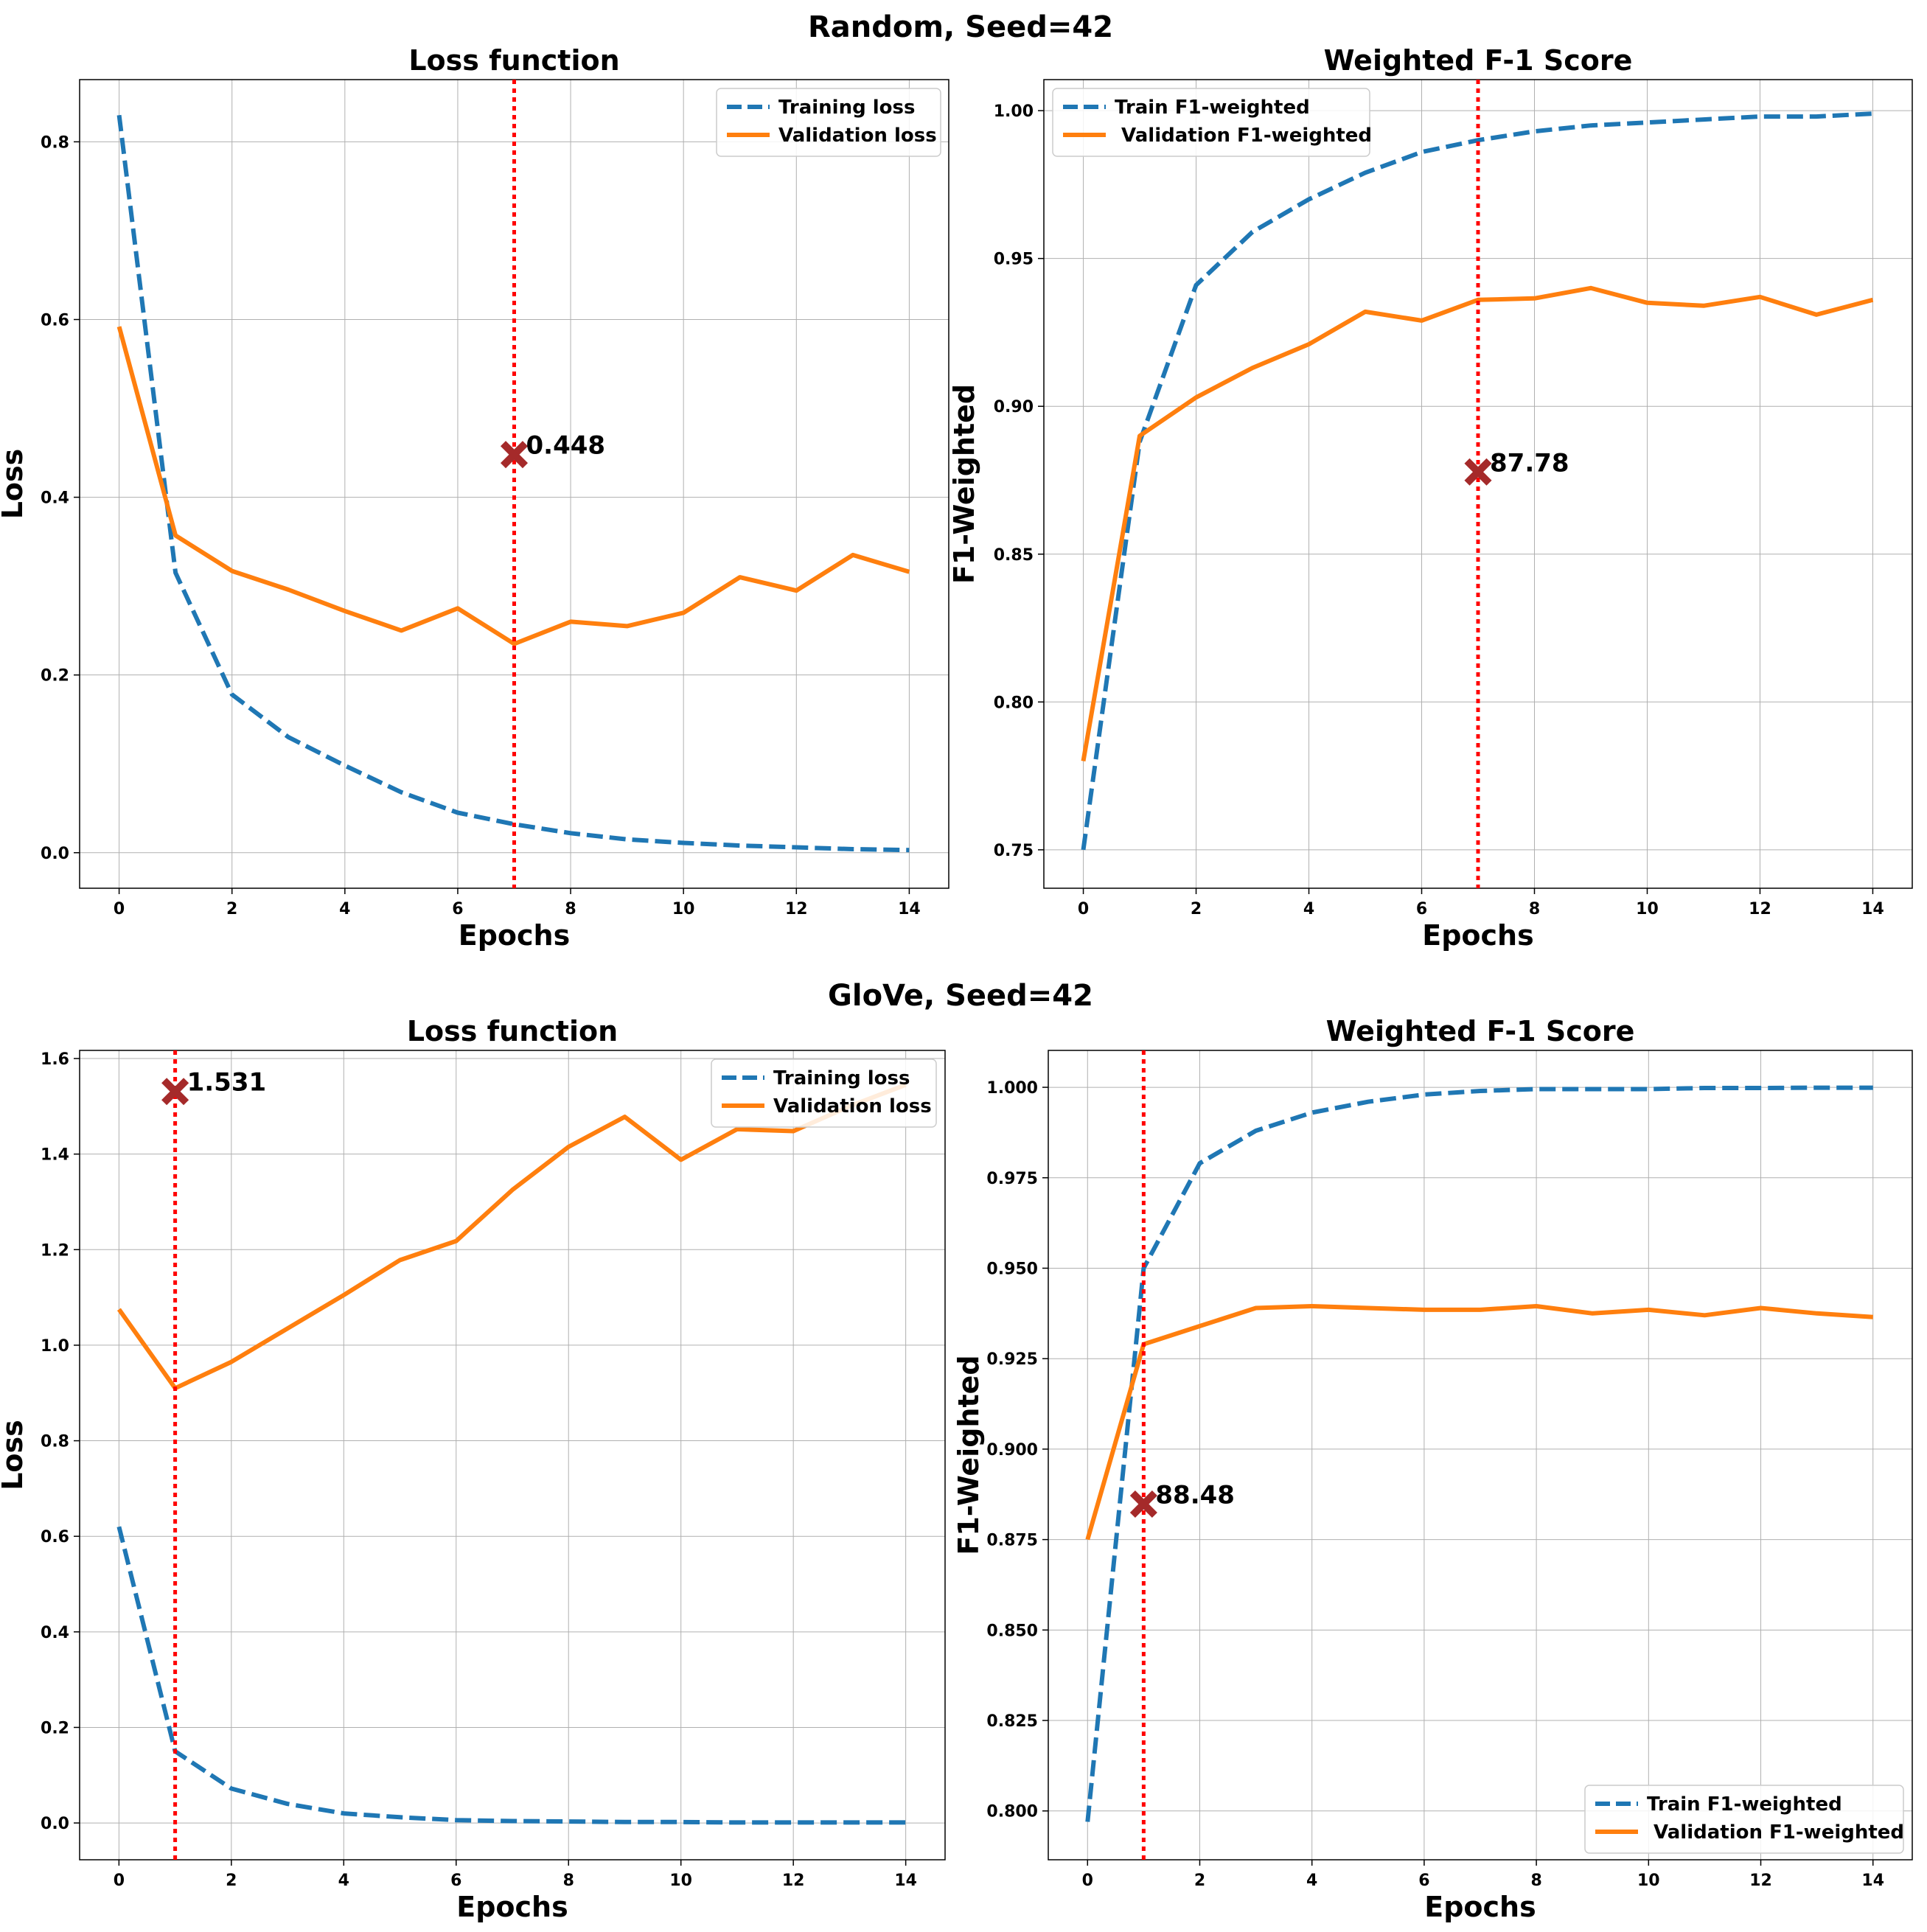  I want to click on y-tick-label: 1.6, so click(55, 1060).